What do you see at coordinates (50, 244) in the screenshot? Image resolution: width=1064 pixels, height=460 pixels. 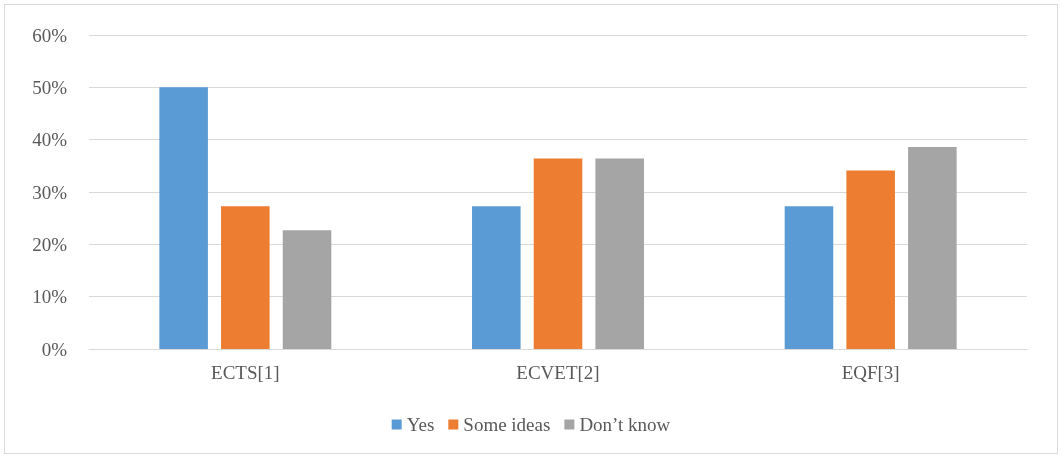 I see `y-tick-label: 20%` at bounding box center [50, 244].